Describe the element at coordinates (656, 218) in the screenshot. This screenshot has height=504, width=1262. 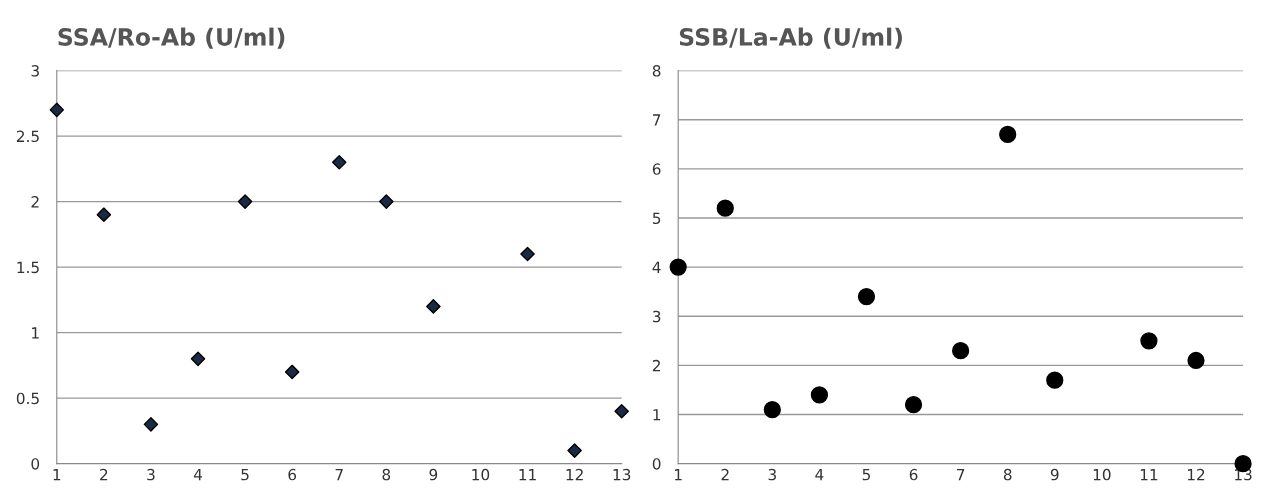
I see `y-tick-label: 5` at that location.